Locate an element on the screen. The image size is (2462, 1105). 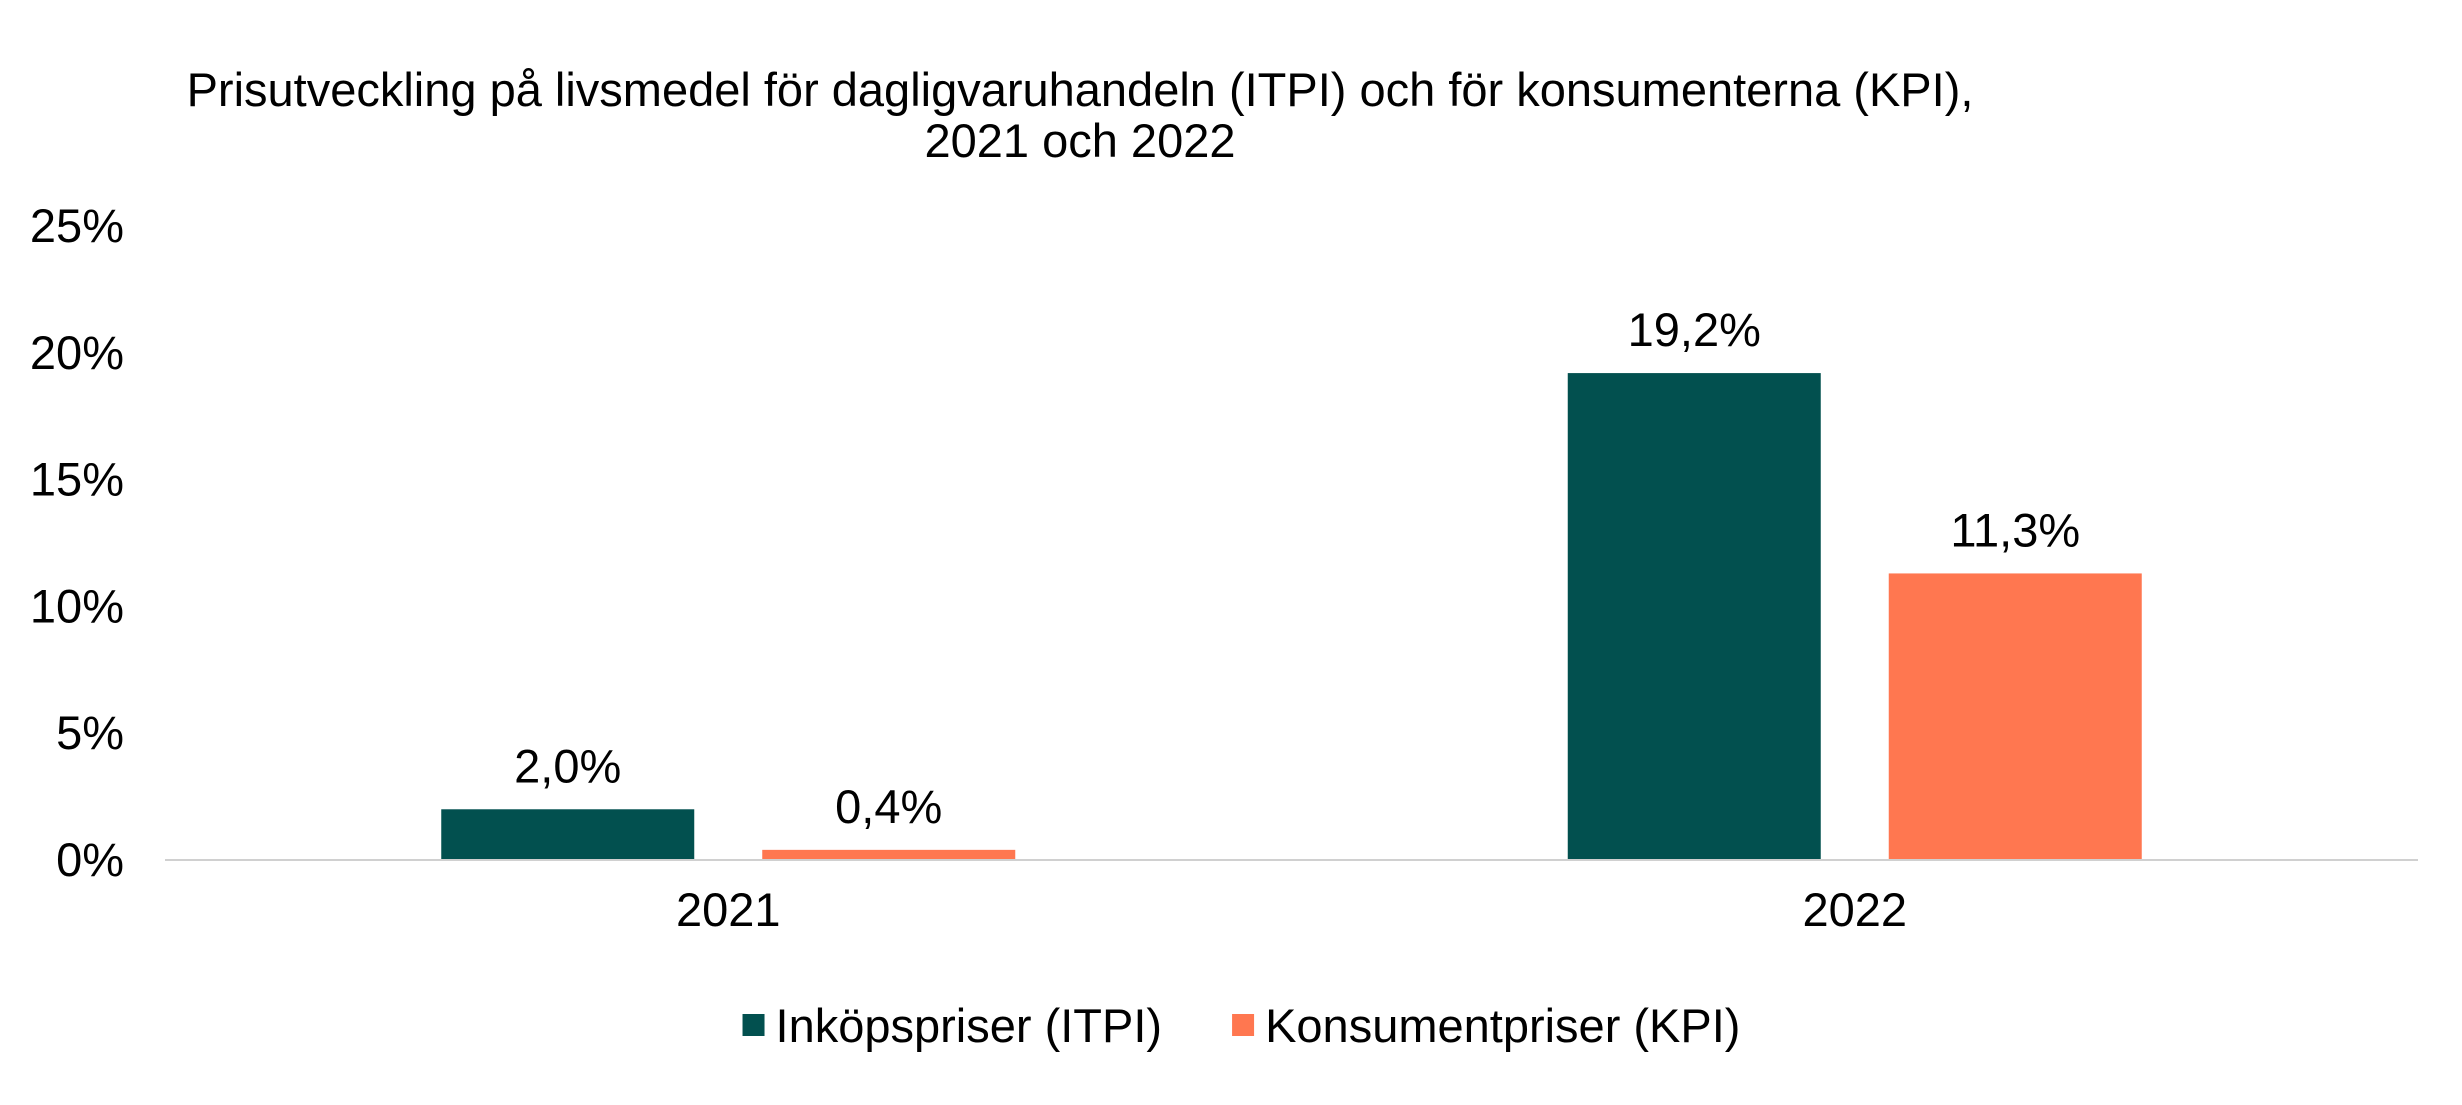
data-label: 2,0% is located at coordinates (567, 765).